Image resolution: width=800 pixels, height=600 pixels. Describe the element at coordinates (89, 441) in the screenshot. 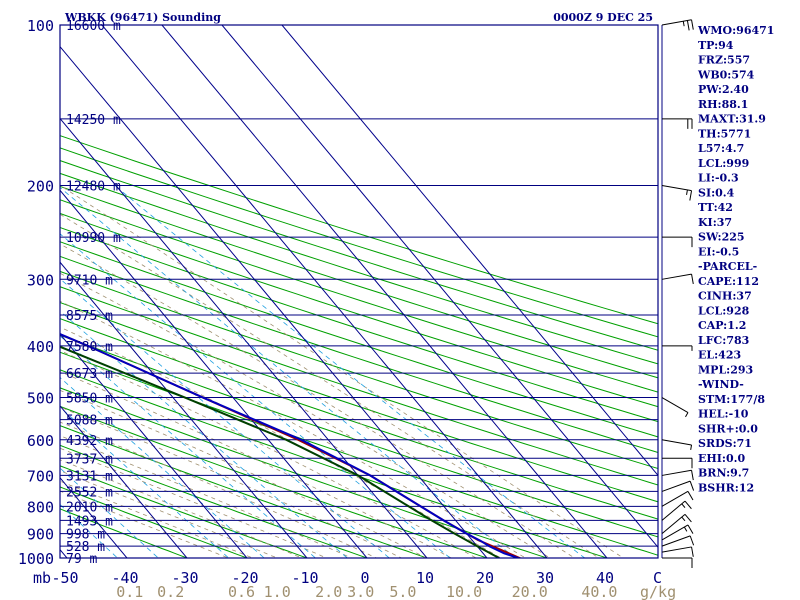

I see `height-label: 4392 m` at that location.